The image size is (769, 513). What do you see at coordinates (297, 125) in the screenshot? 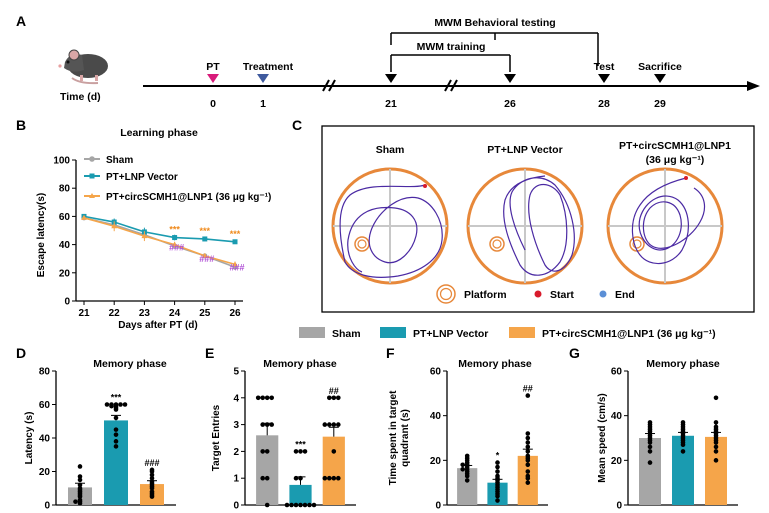
I see `panel-label-c: C` at bounding box center [297, 125].